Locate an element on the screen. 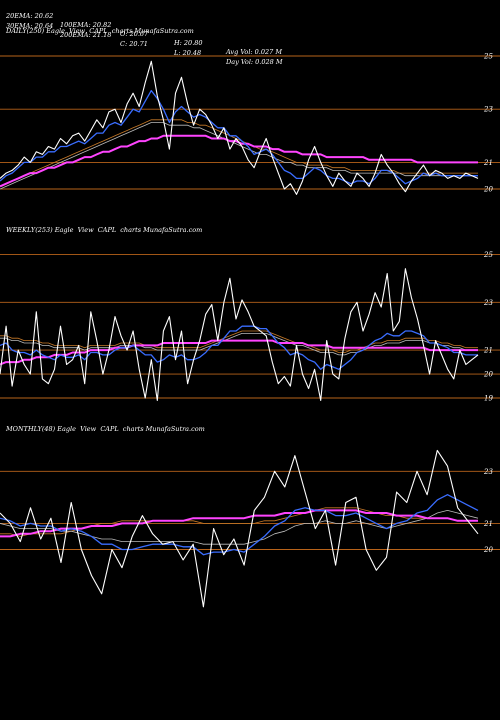  ema20-value: 20EMA: 20.62 is located at coordinates (30, 16).